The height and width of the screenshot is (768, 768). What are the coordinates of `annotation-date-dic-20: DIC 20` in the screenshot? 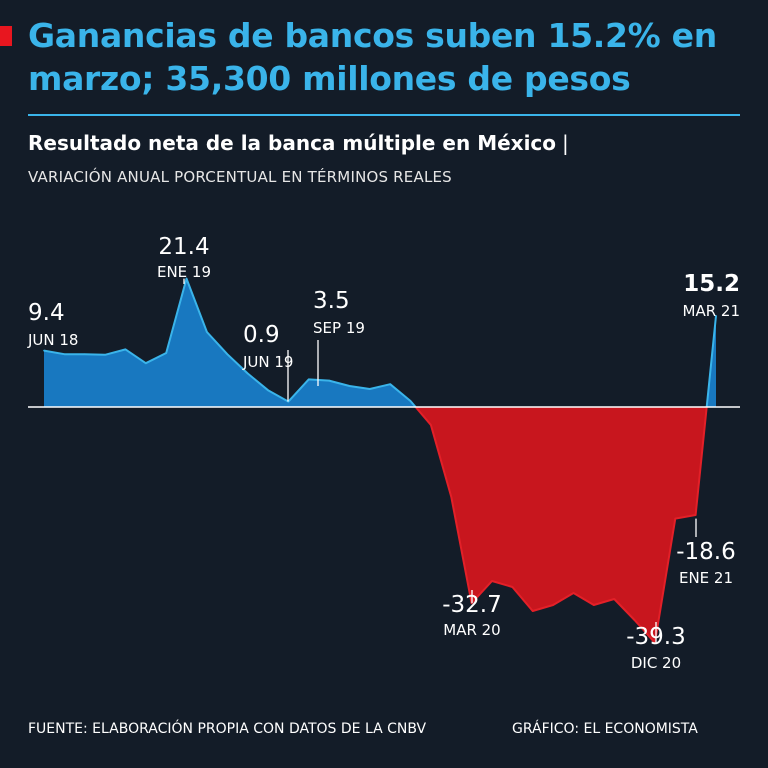 It's located at (656, 663).